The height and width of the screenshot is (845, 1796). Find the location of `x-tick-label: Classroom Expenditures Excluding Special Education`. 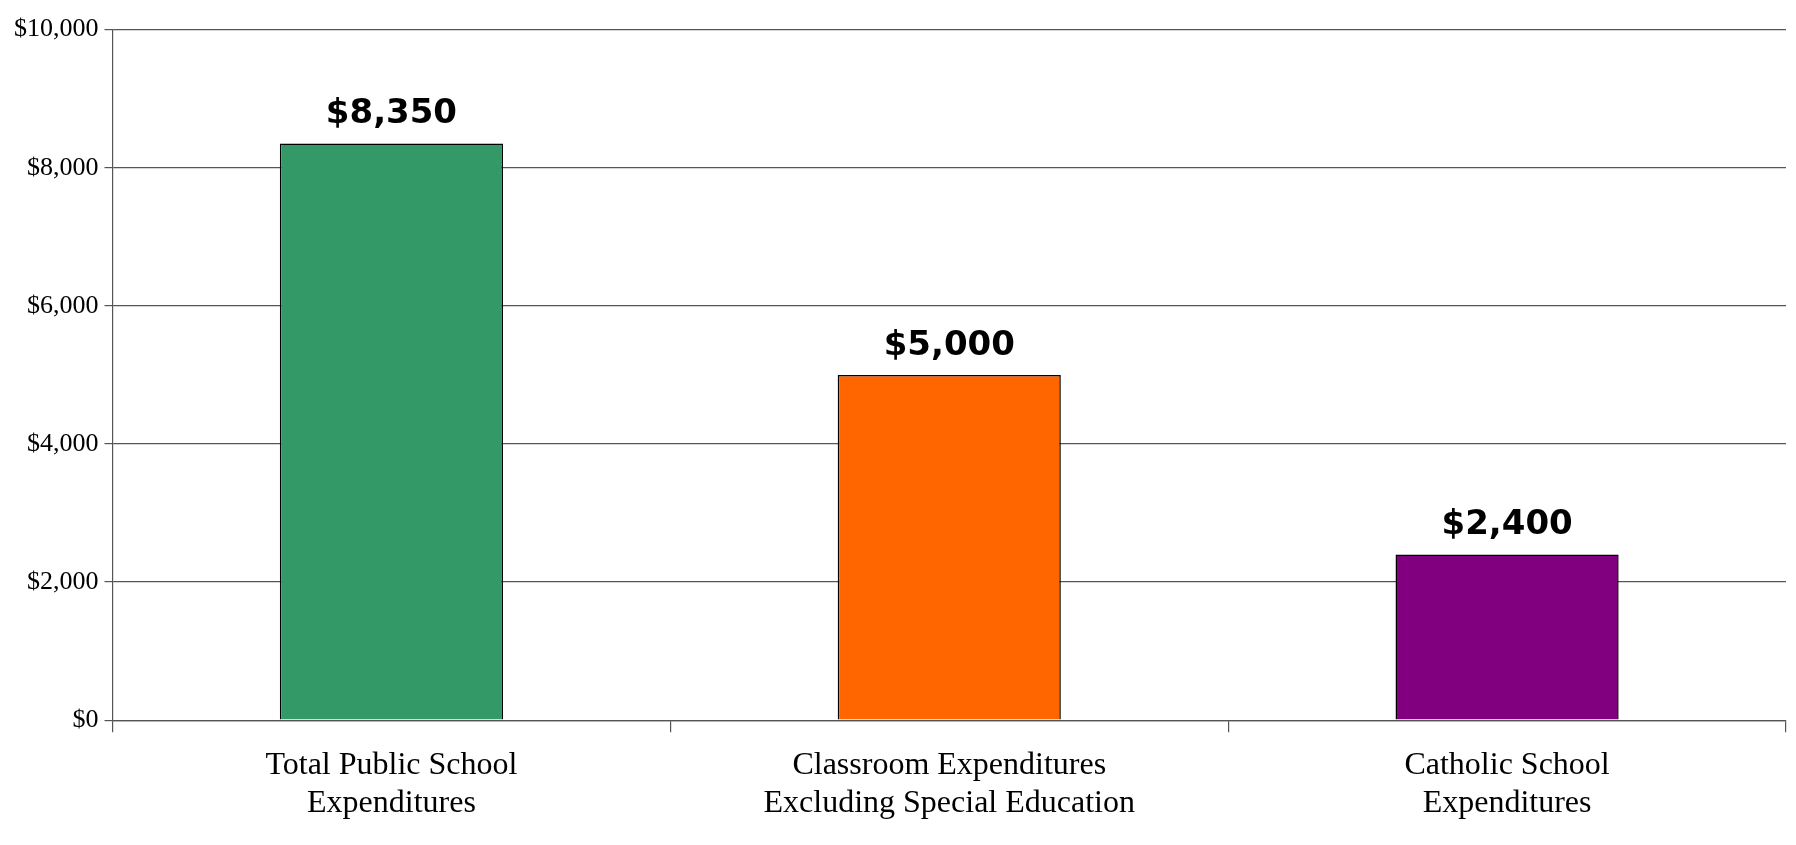

x-tick-label: Classroom Expenditures Excluding Special Education is located at coordinates (949, 782).